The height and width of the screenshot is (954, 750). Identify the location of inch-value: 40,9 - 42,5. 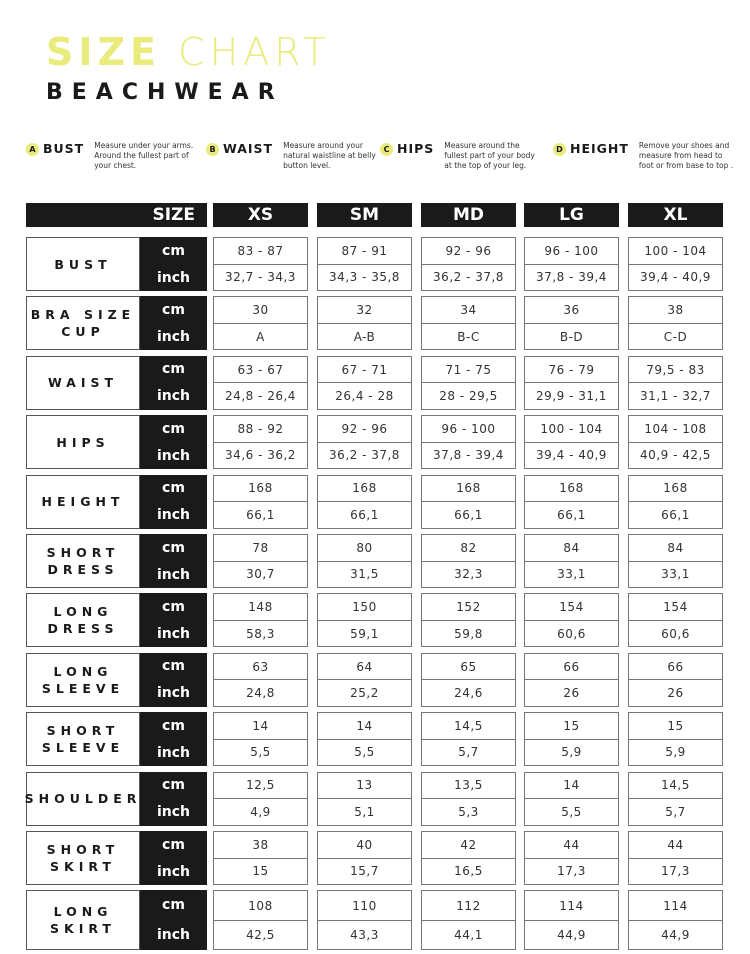
(675, 455).